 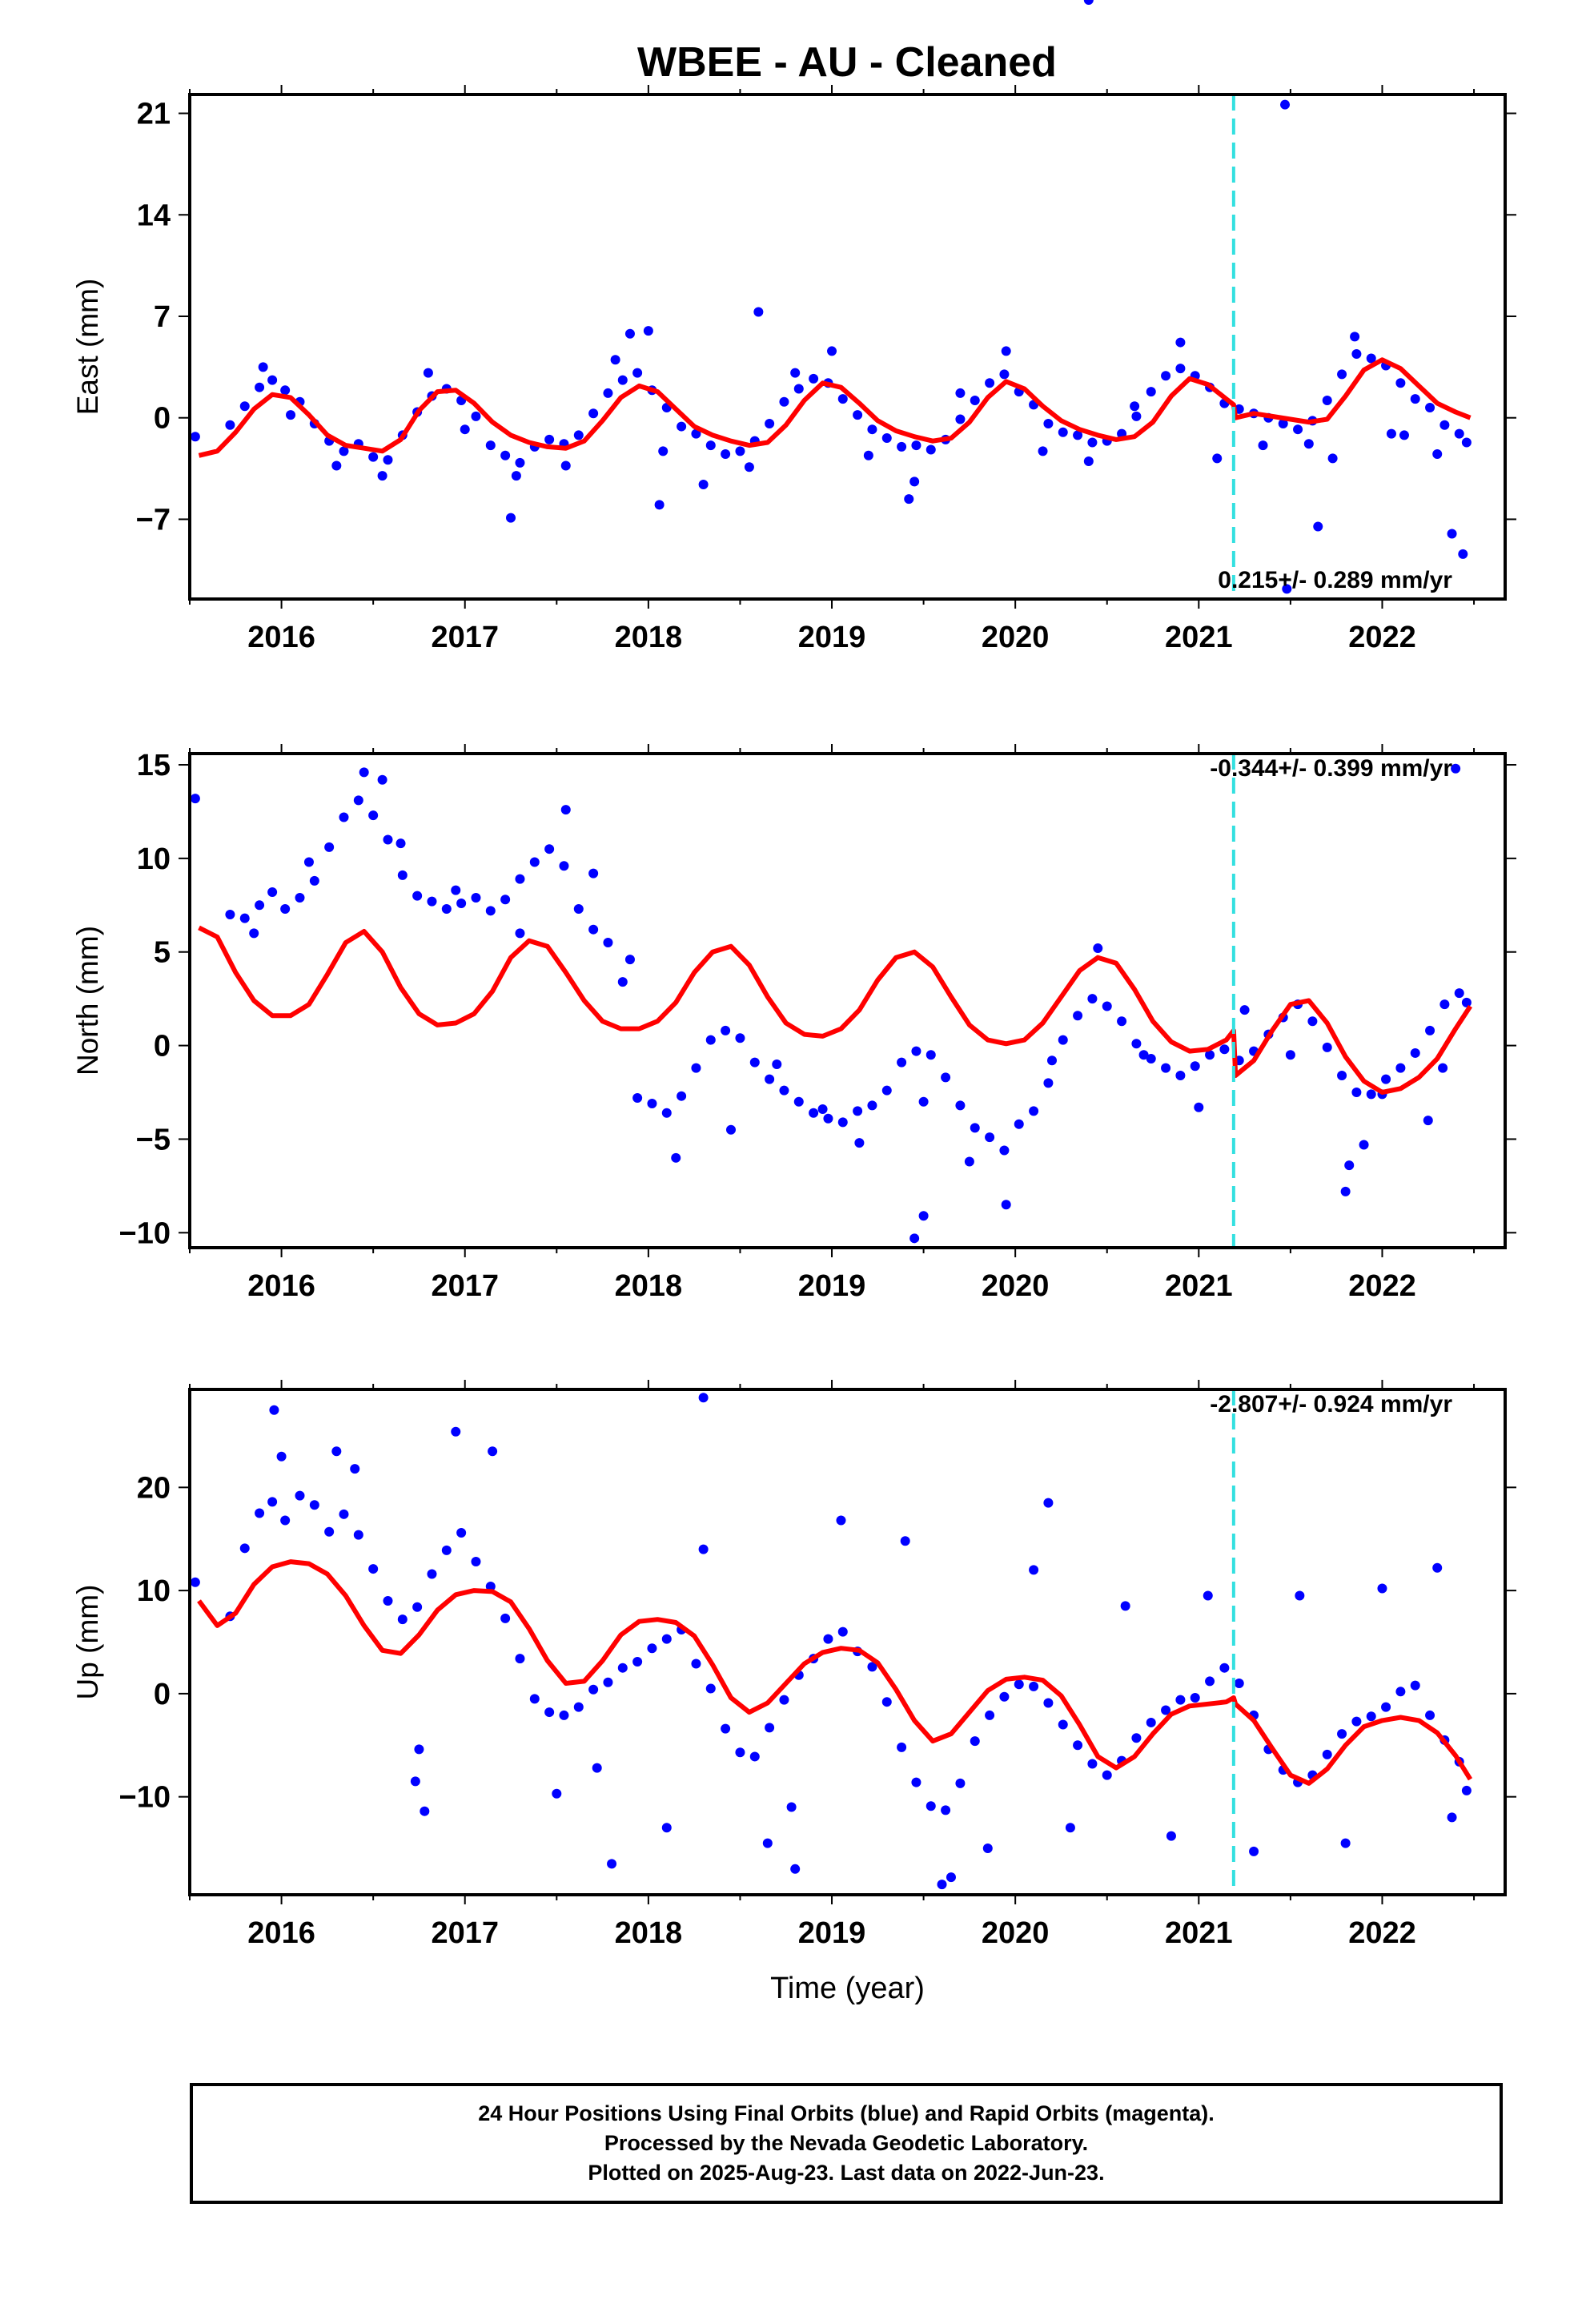 What do you see at coordinates (87, 347) in the screenshot?
I see `y-axis-label: East (mm)` at bounding box center [87, 347].